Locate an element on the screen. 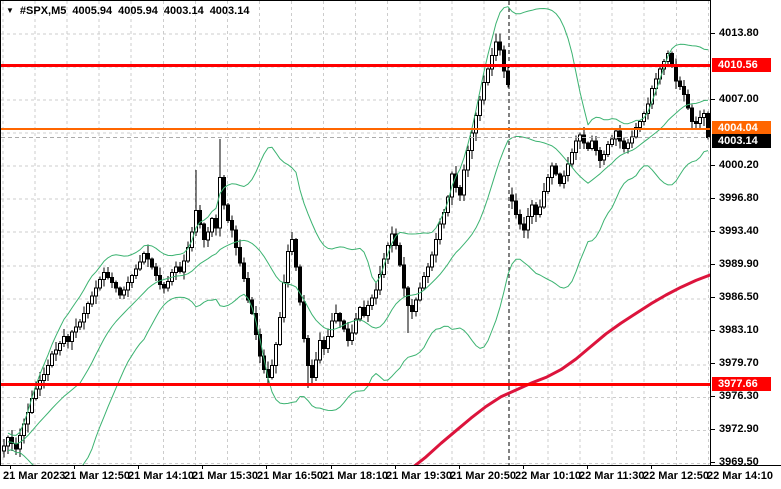  price-badge-red: 3977.66 is located at coordinates (741, 383).